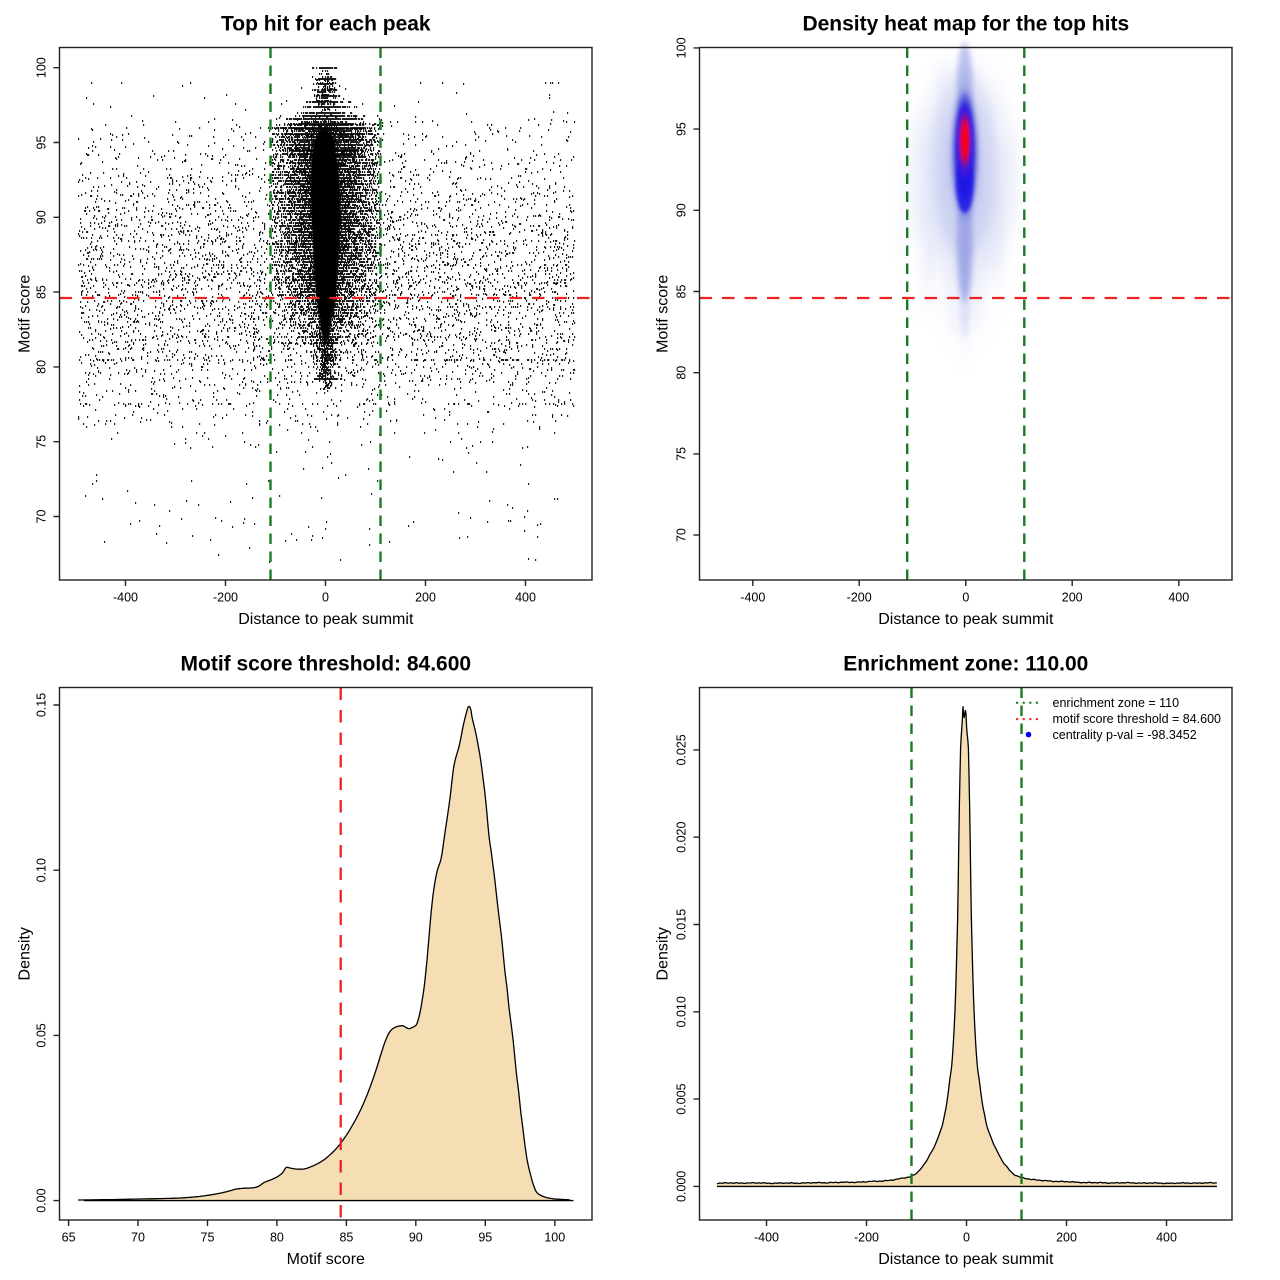 The image size is (1280, 1280). Describe the element at coordinates (965, 664) in the screenshot. I see `svg-text: Enrichment zone: 110.00` at that location.